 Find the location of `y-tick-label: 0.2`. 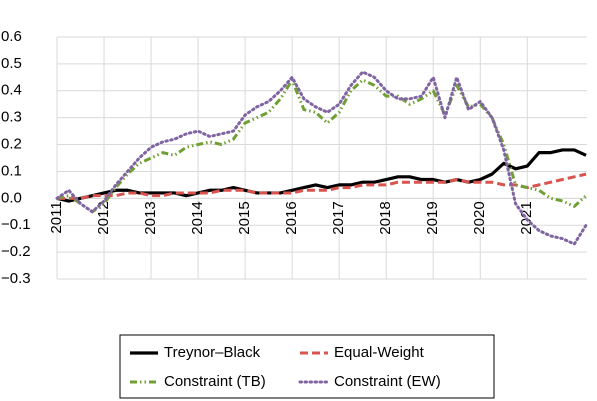

y-tick-label: 0.2 is located at coordinates (11, 144).